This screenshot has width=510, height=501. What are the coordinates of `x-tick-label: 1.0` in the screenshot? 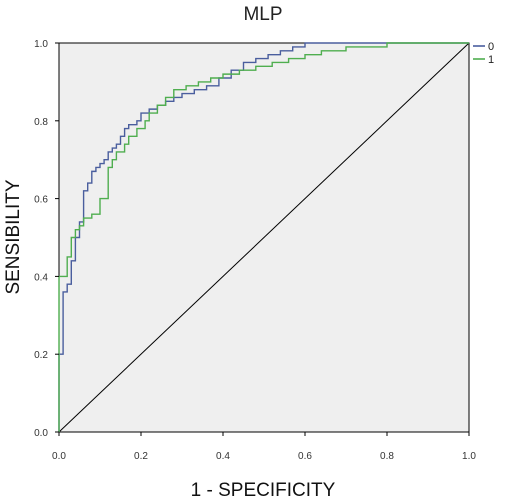 It's located at (469, 456).